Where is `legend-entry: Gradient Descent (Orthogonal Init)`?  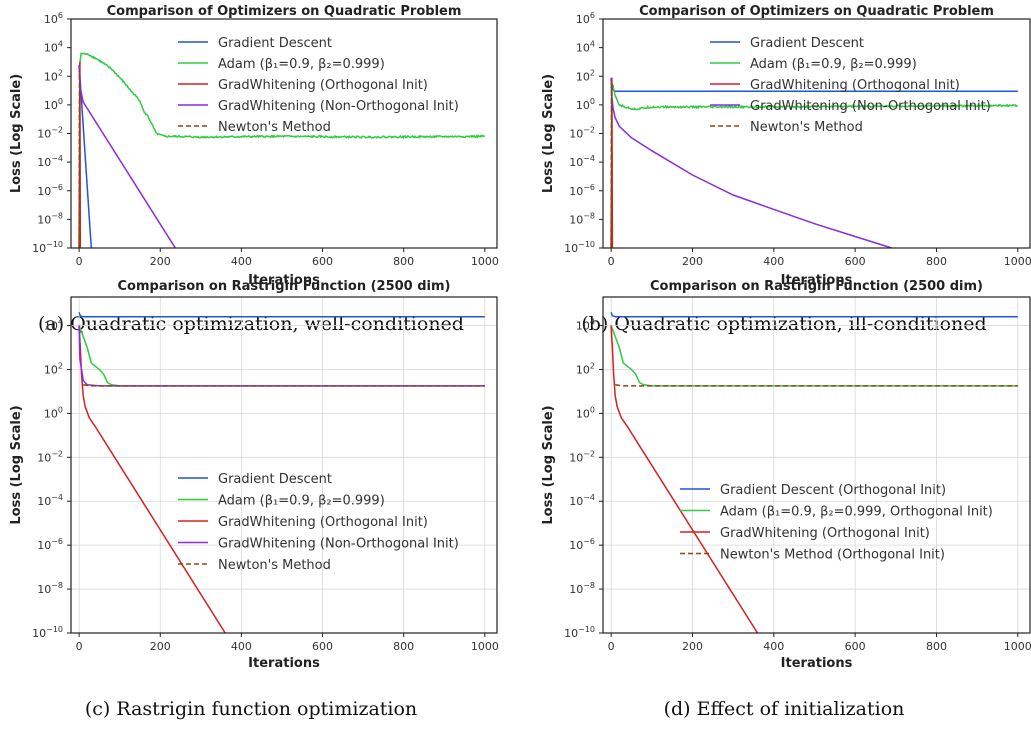
legend-entry: Gradient Descent (Orthogonal Init) is located at coordinates (833, 490).